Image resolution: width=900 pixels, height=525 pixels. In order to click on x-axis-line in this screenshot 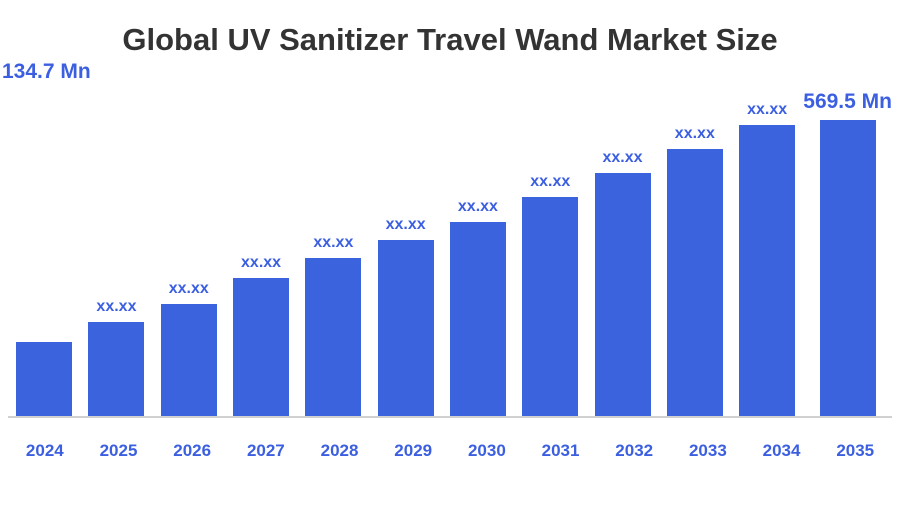, I will do `click(450, 417)`.